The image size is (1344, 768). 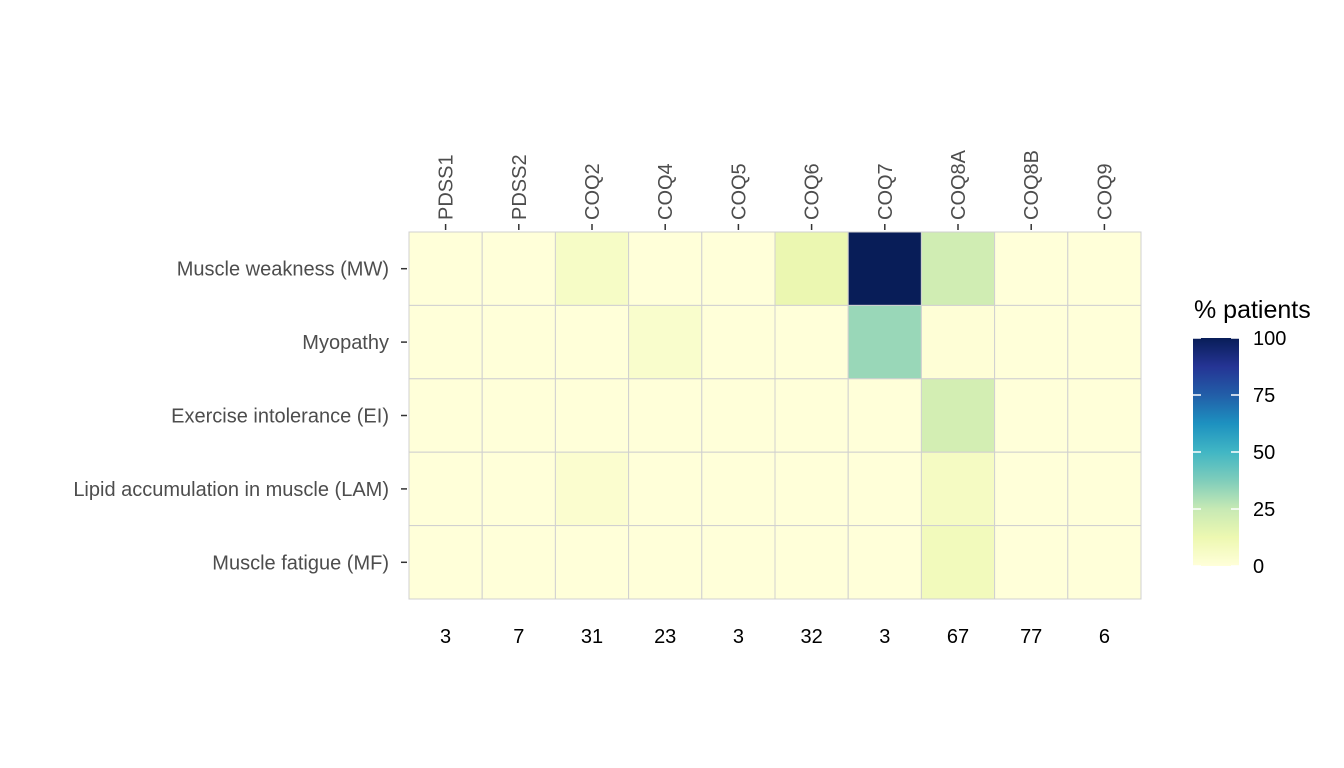 I want to click on legend-ticks: 0 25 50 75 100, so click(x=1239, y=453).